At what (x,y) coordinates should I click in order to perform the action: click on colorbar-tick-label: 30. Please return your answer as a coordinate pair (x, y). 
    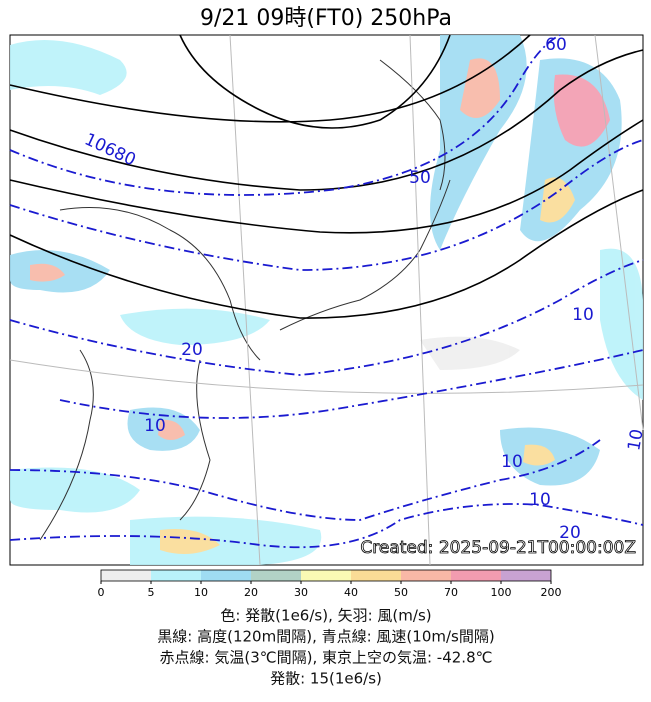
    Looking at the image, I should click on (301, 592).